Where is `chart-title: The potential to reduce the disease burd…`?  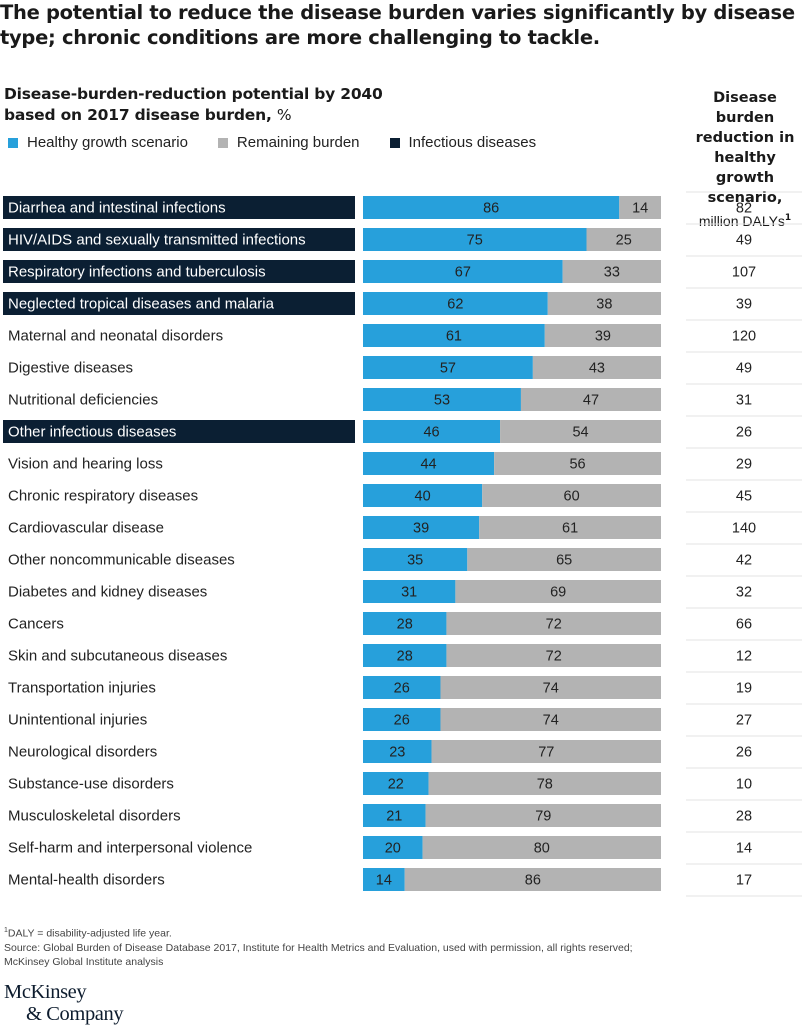
chart-title: The potential to reduce the disease burd… is located at coordinates (397, 25).